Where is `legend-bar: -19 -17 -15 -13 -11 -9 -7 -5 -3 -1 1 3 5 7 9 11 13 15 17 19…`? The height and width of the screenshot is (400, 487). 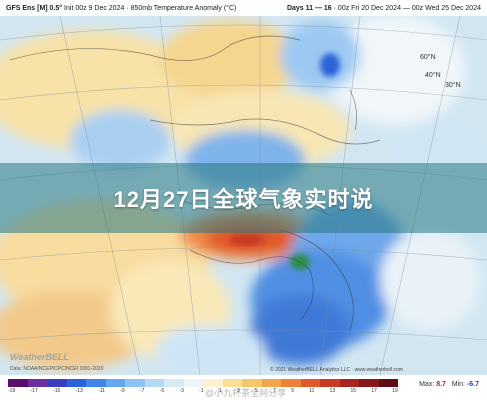 legend-bar: -19 -17 -15 -13 -11 -9 -7 -5 -3 -1 1 3 5 7 9 11 13 15 17 19… is located at coordinates (243, 387).